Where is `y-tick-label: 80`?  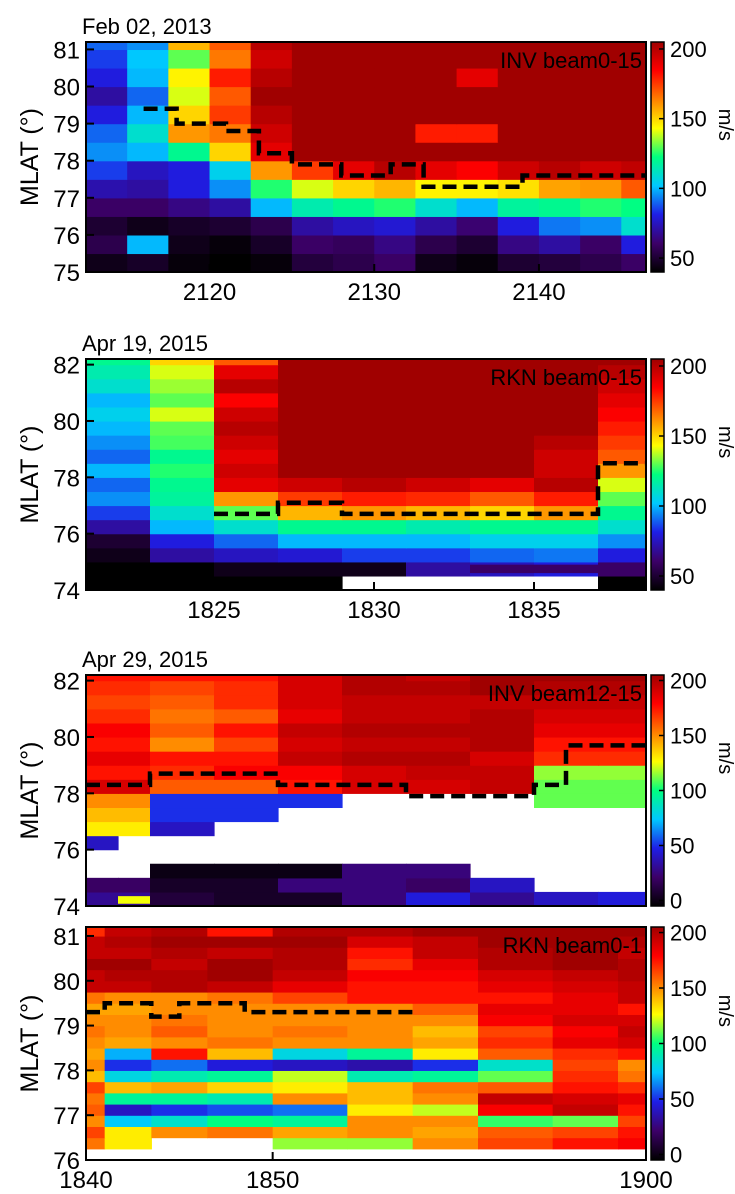
y-tick-label: 80 is located at coordinates (66, 738).